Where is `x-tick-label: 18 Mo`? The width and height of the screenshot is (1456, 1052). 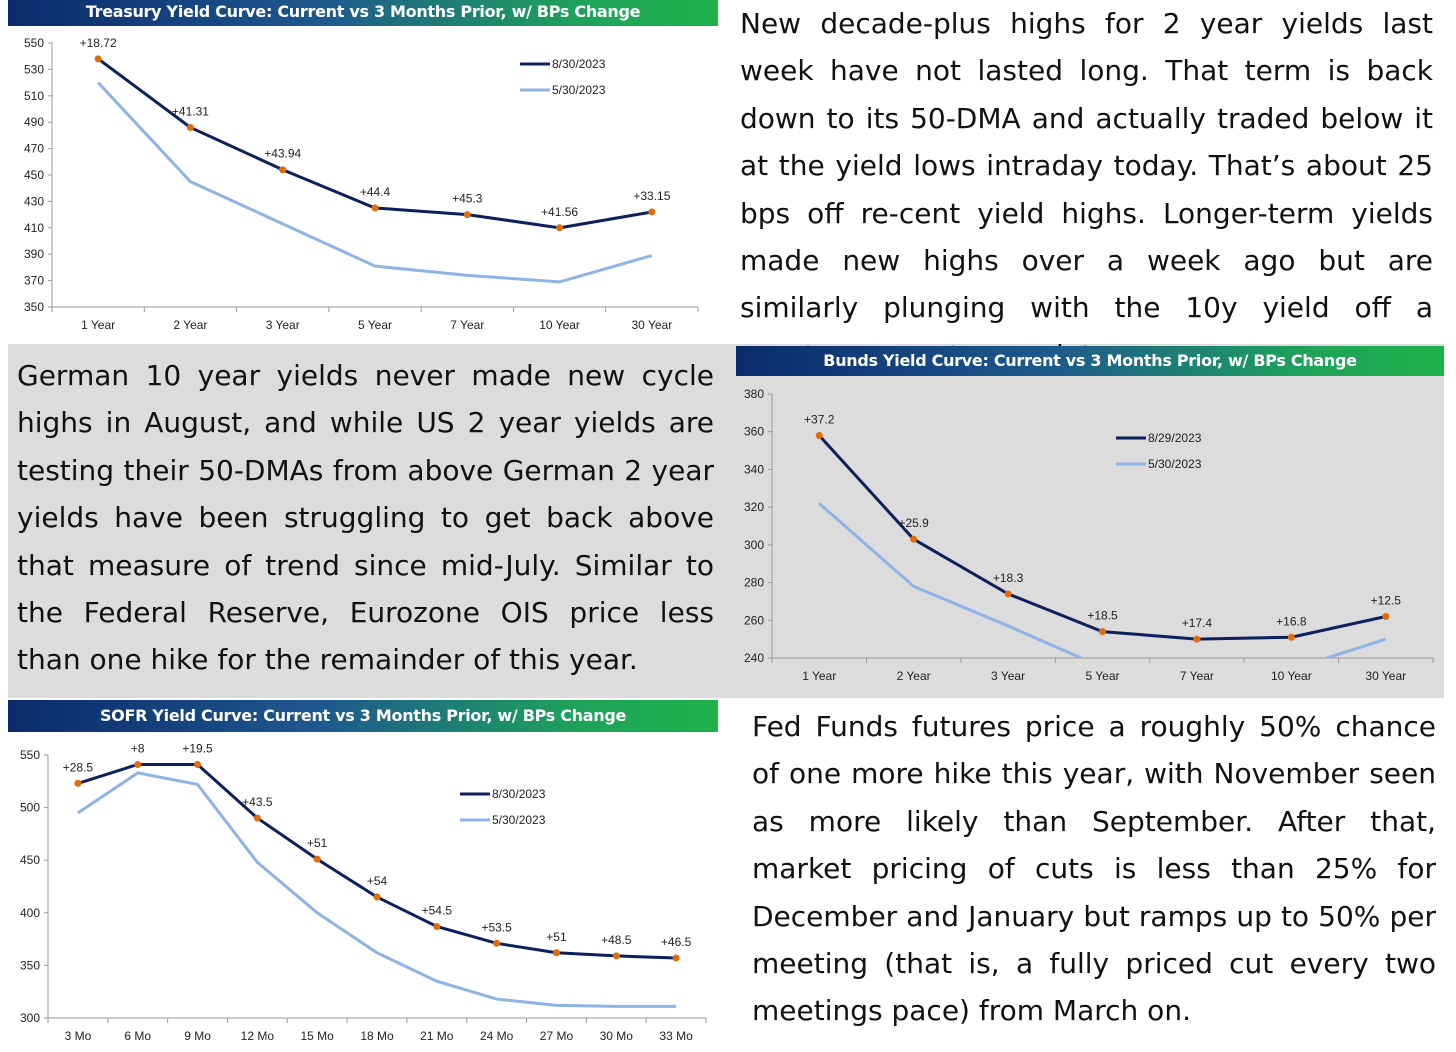
x-tick-label: 18 Mo is located at coordinates (377, 1036).